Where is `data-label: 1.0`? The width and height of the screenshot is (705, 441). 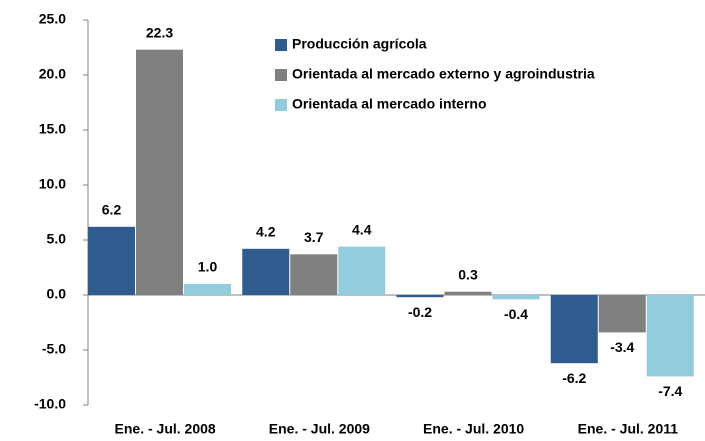 data-label: 1.0 is located at coordinates (208, 267).